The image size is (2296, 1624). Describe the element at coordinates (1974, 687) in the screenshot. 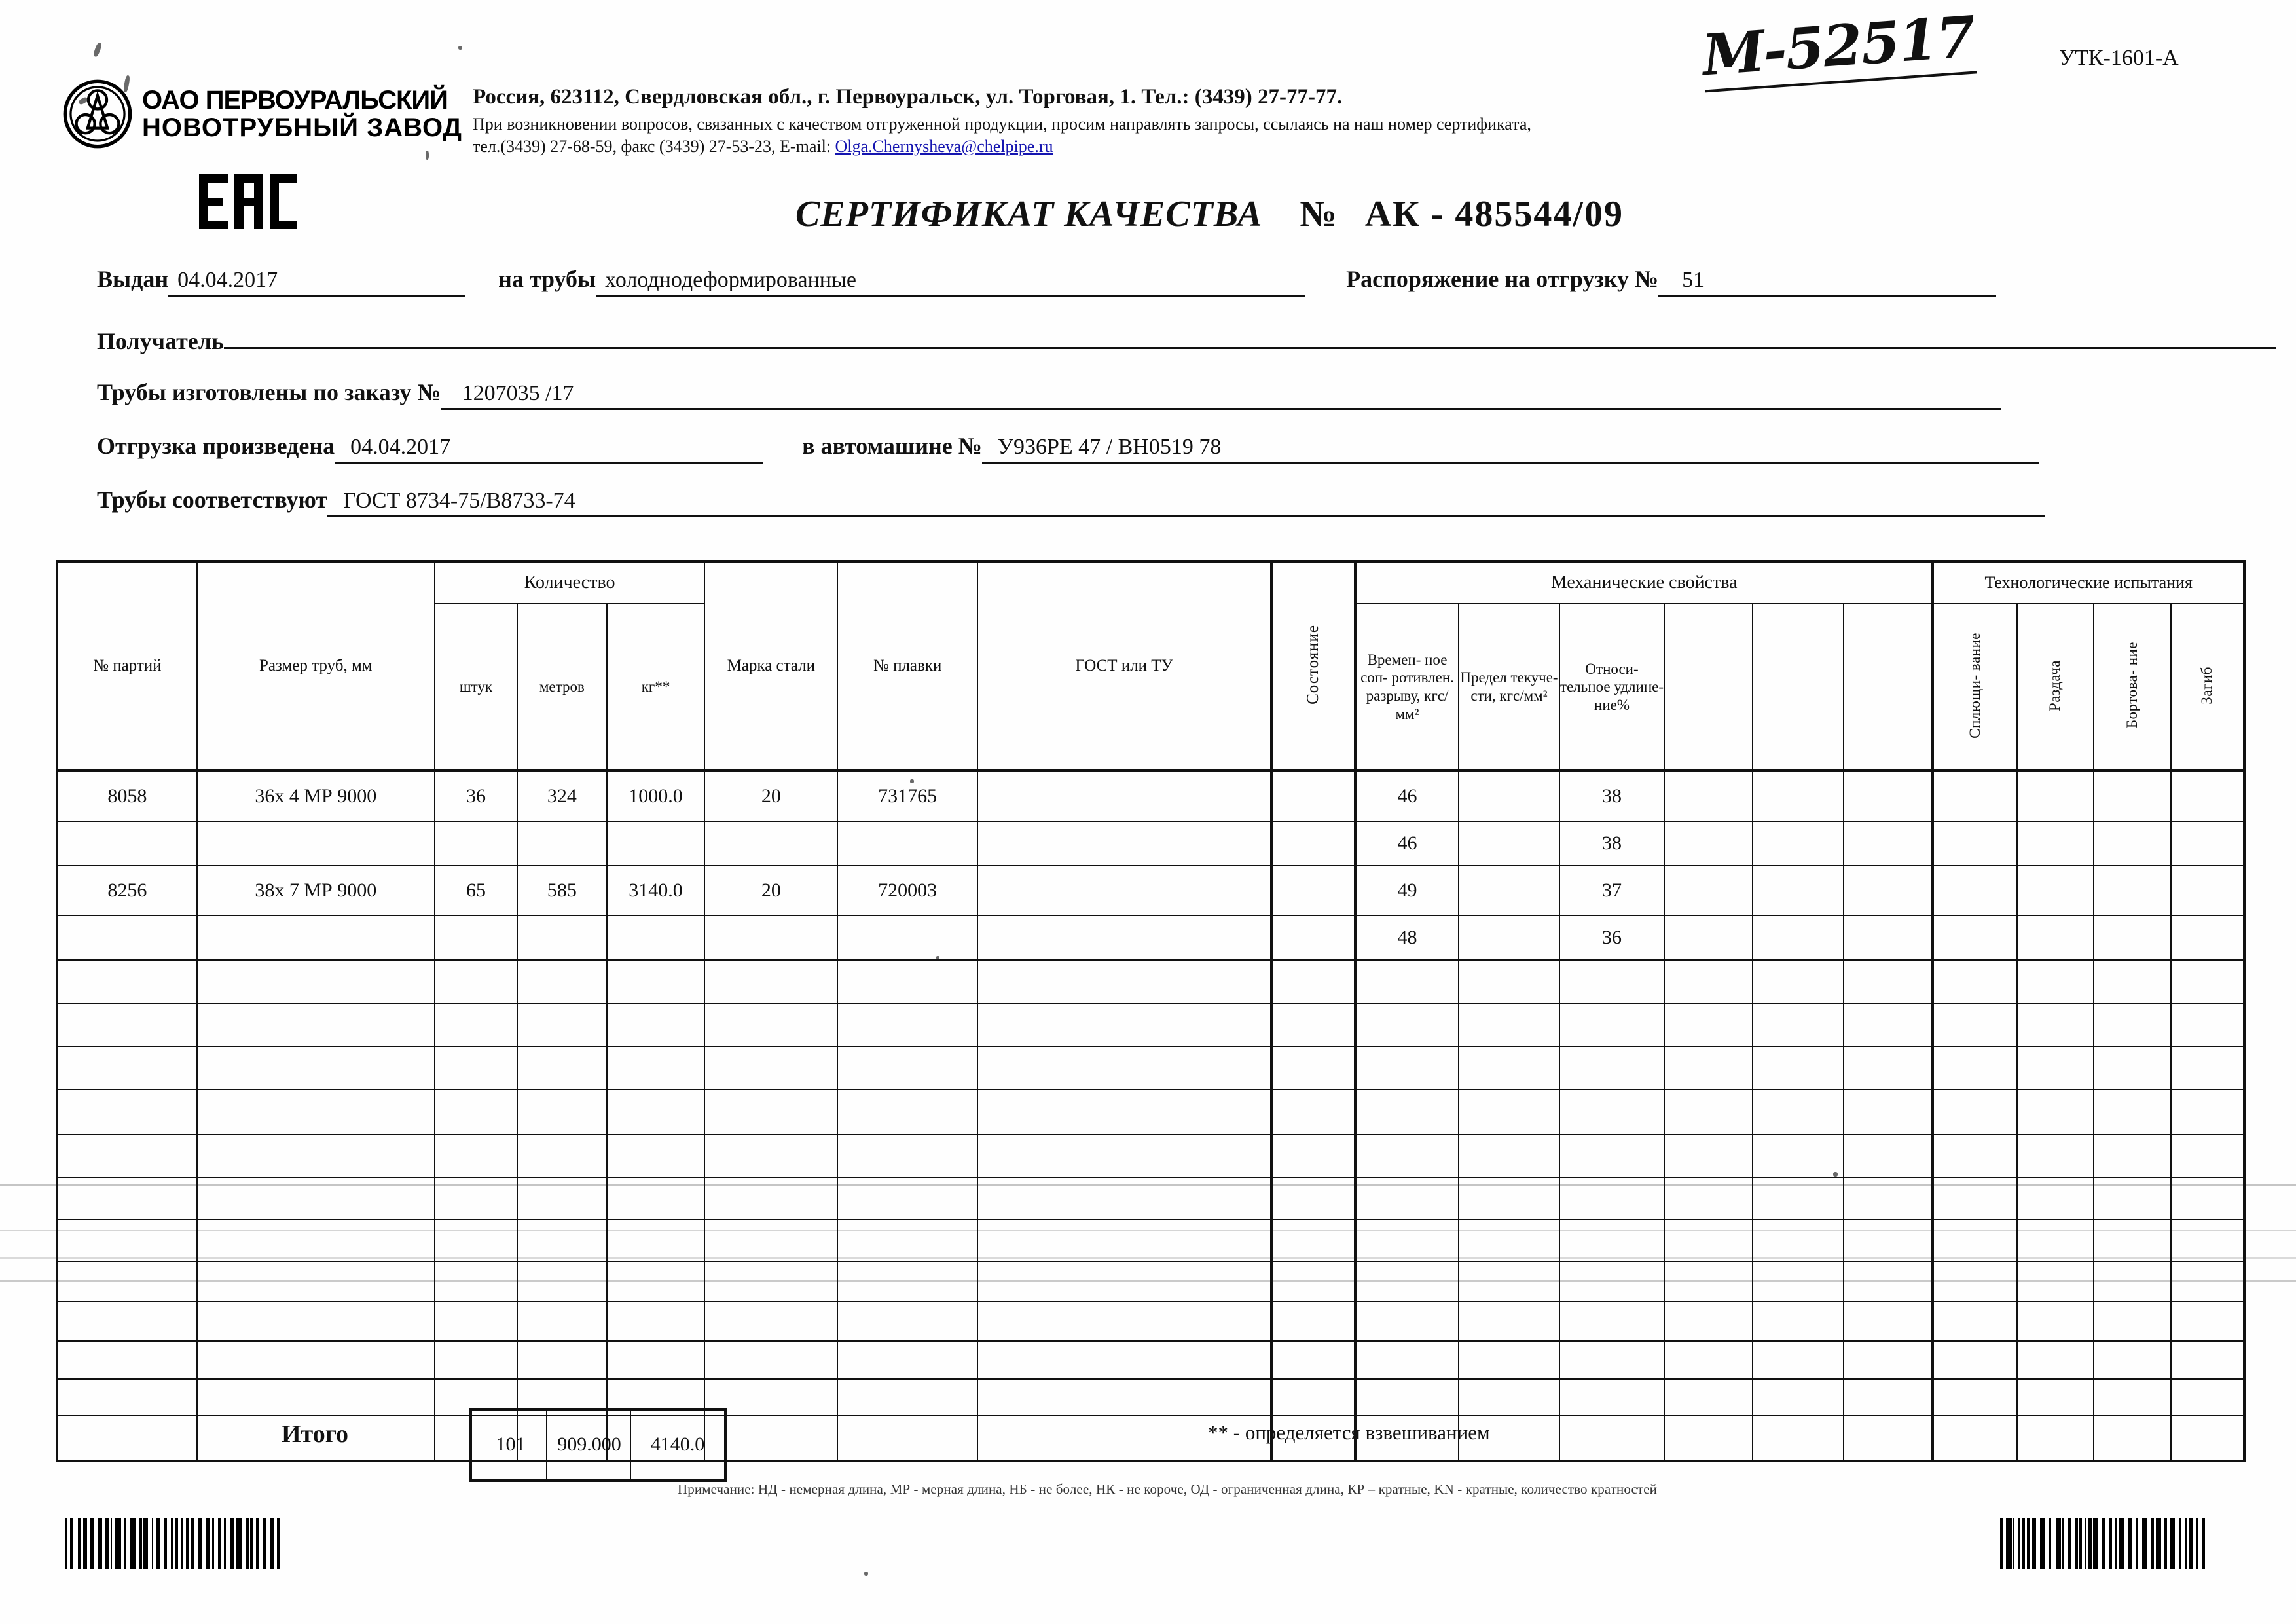

I see `th-flattening: Сплющи- вание` at that location.